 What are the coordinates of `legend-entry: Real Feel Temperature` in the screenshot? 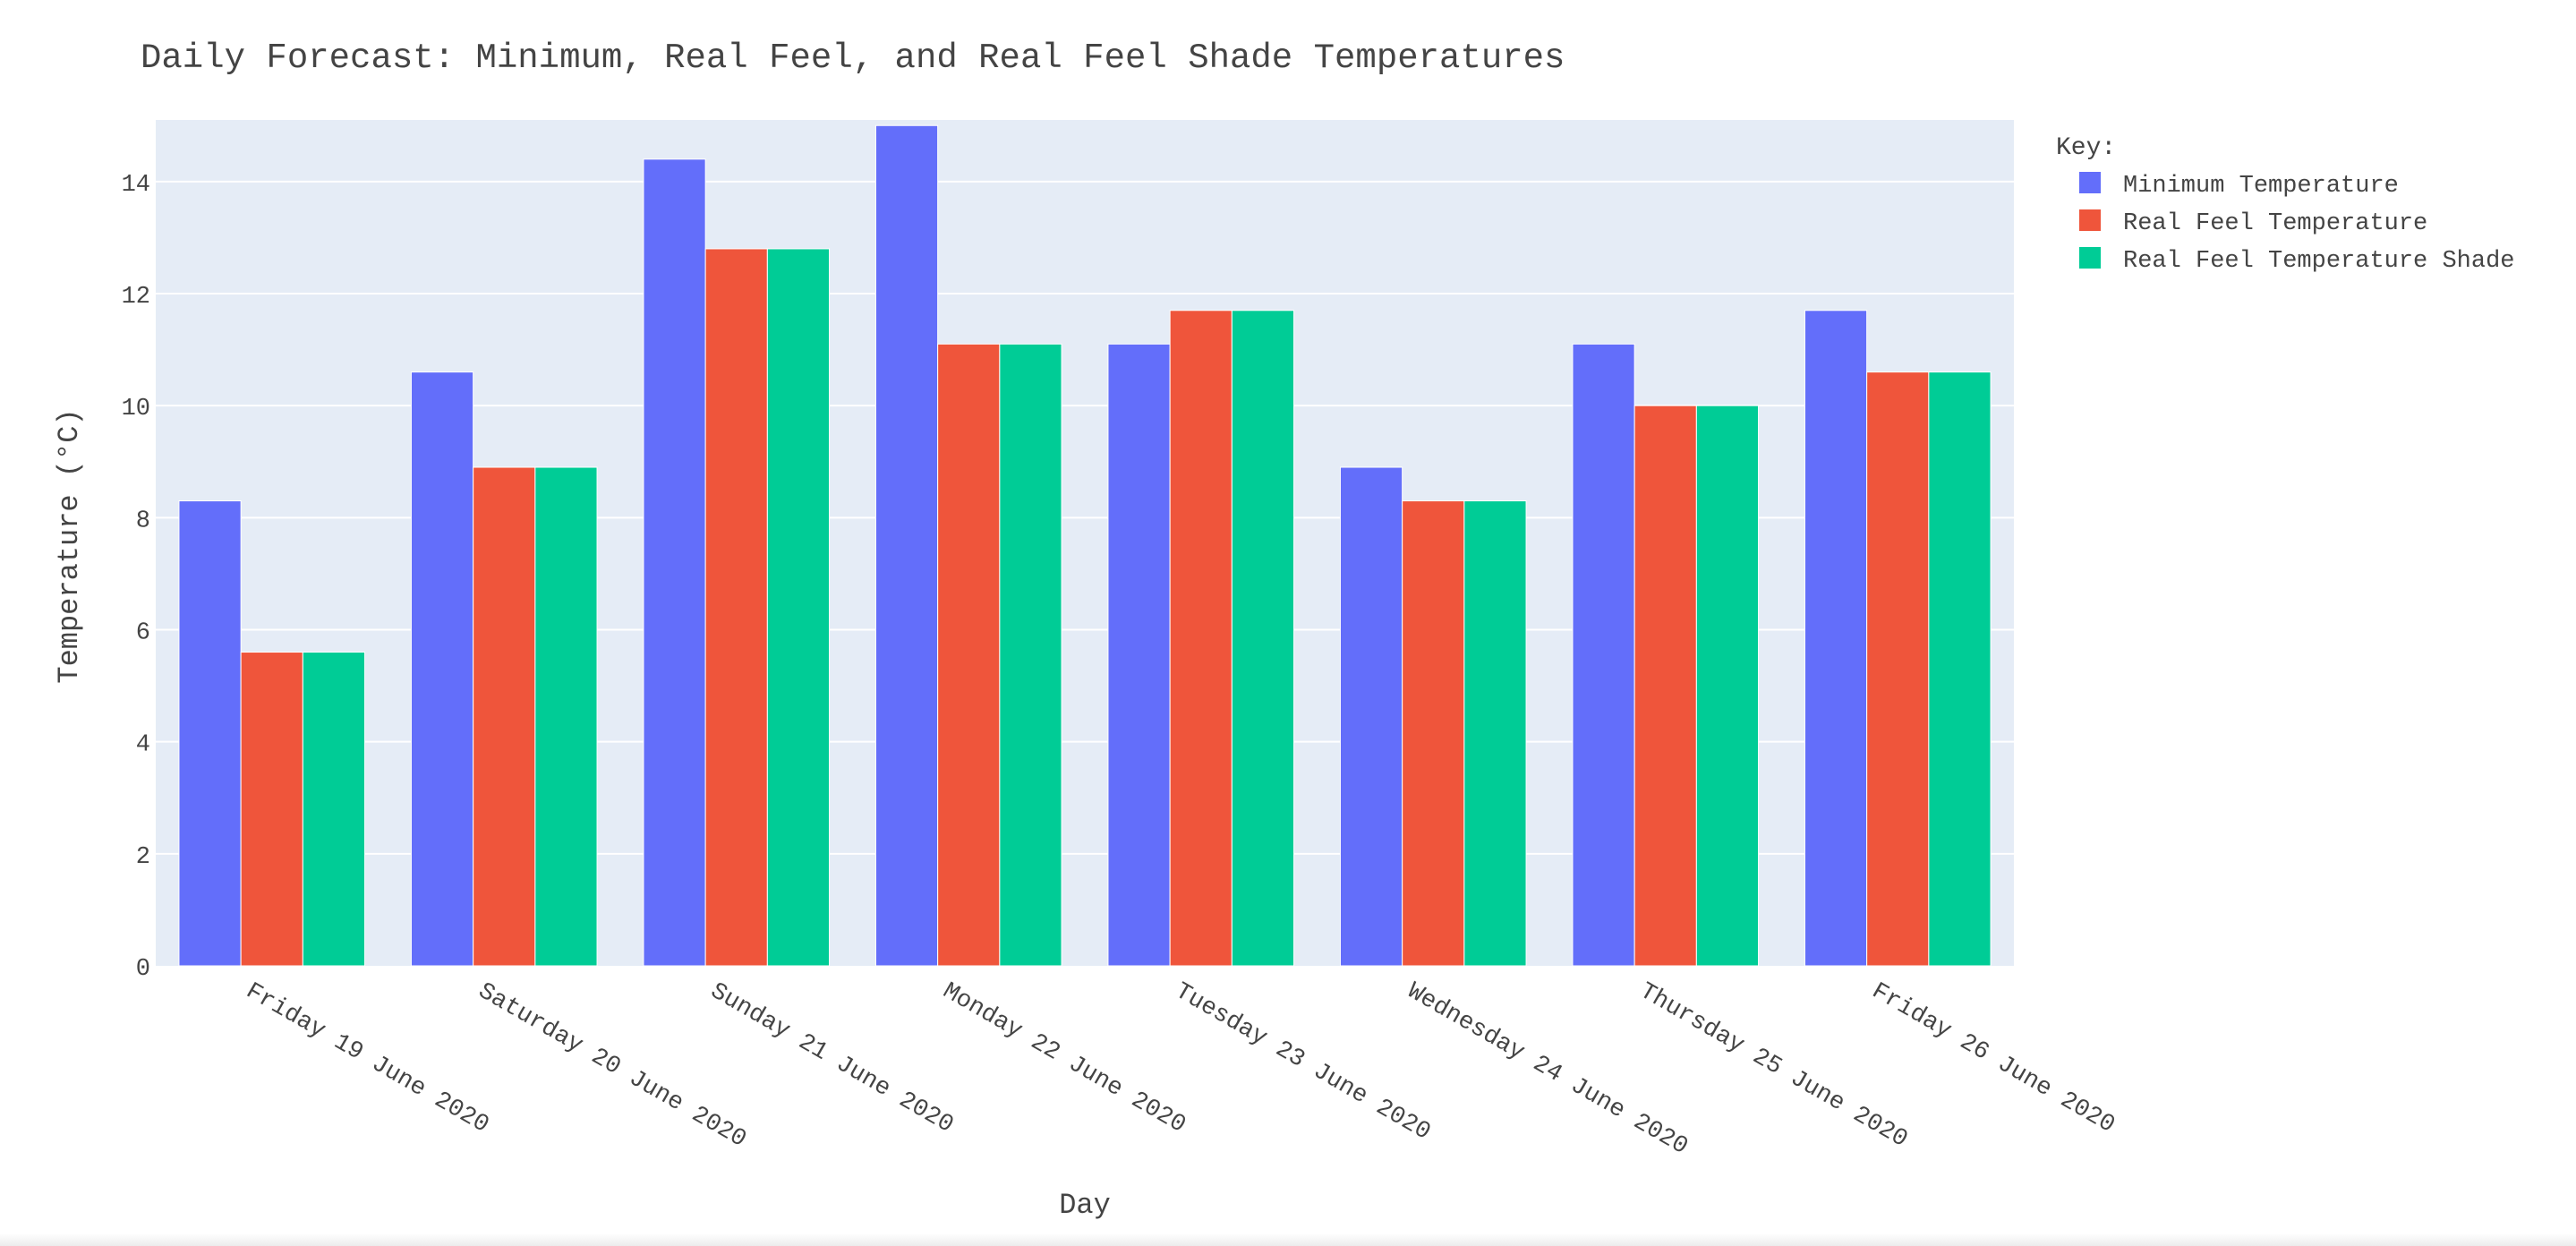 It's located at (2275, 223).